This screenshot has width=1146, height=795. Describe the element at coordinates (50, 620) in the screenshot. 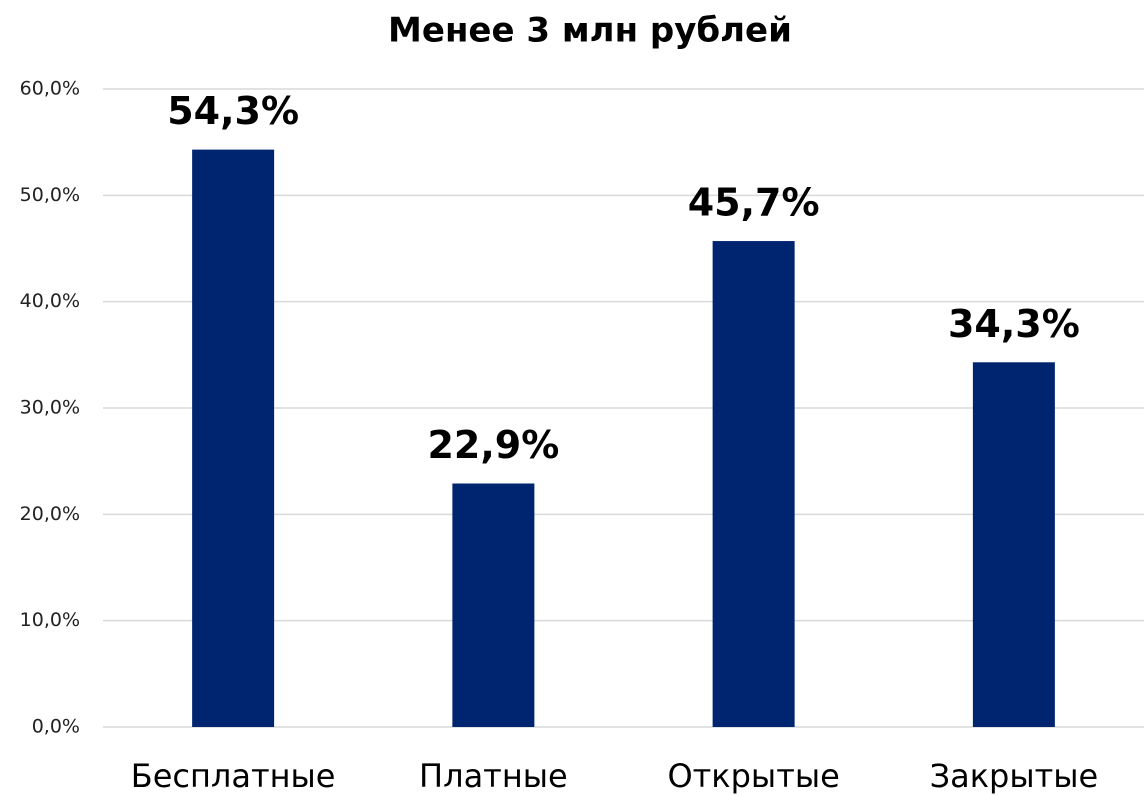

I see `y-tick-label: 10,0%` at that location.